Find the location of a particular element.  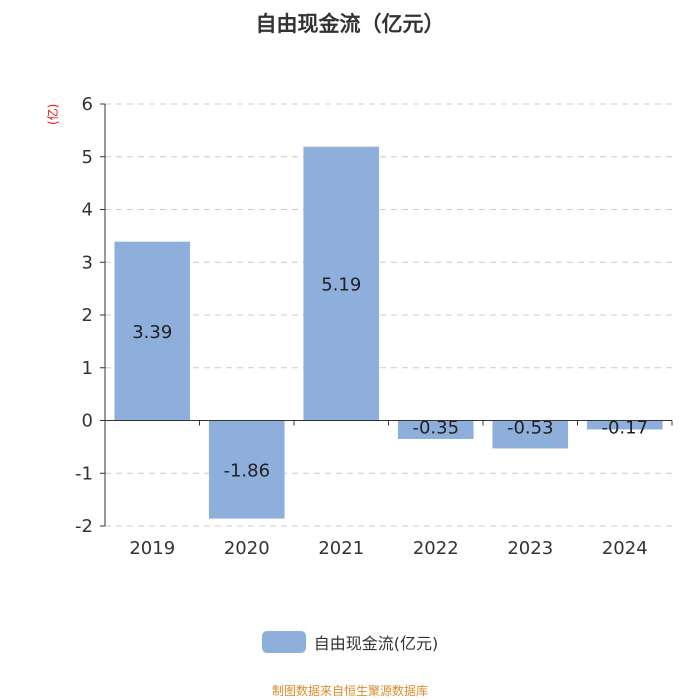

y-tick-label: 2 is located at coordinates (87, 315).